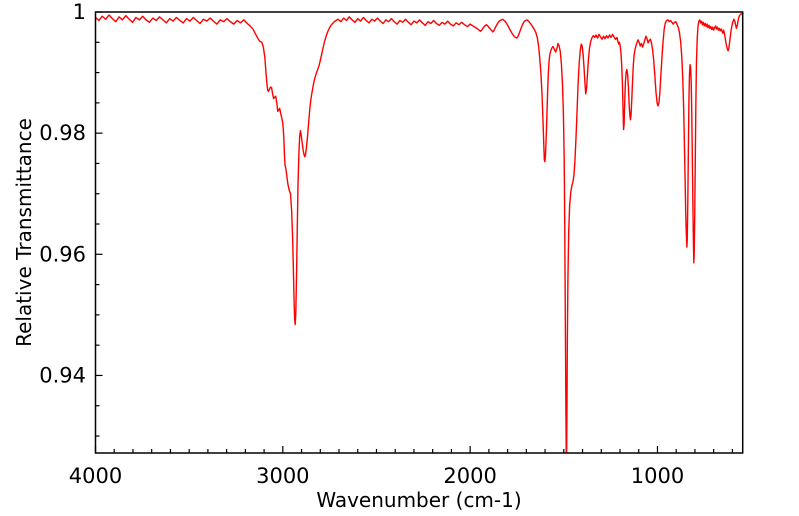 The height and width of the screenshot is (516, 799). Describe the element at coordinates (657, 476) in the screenshot. I see `x-tick-label: 1000` at that location.